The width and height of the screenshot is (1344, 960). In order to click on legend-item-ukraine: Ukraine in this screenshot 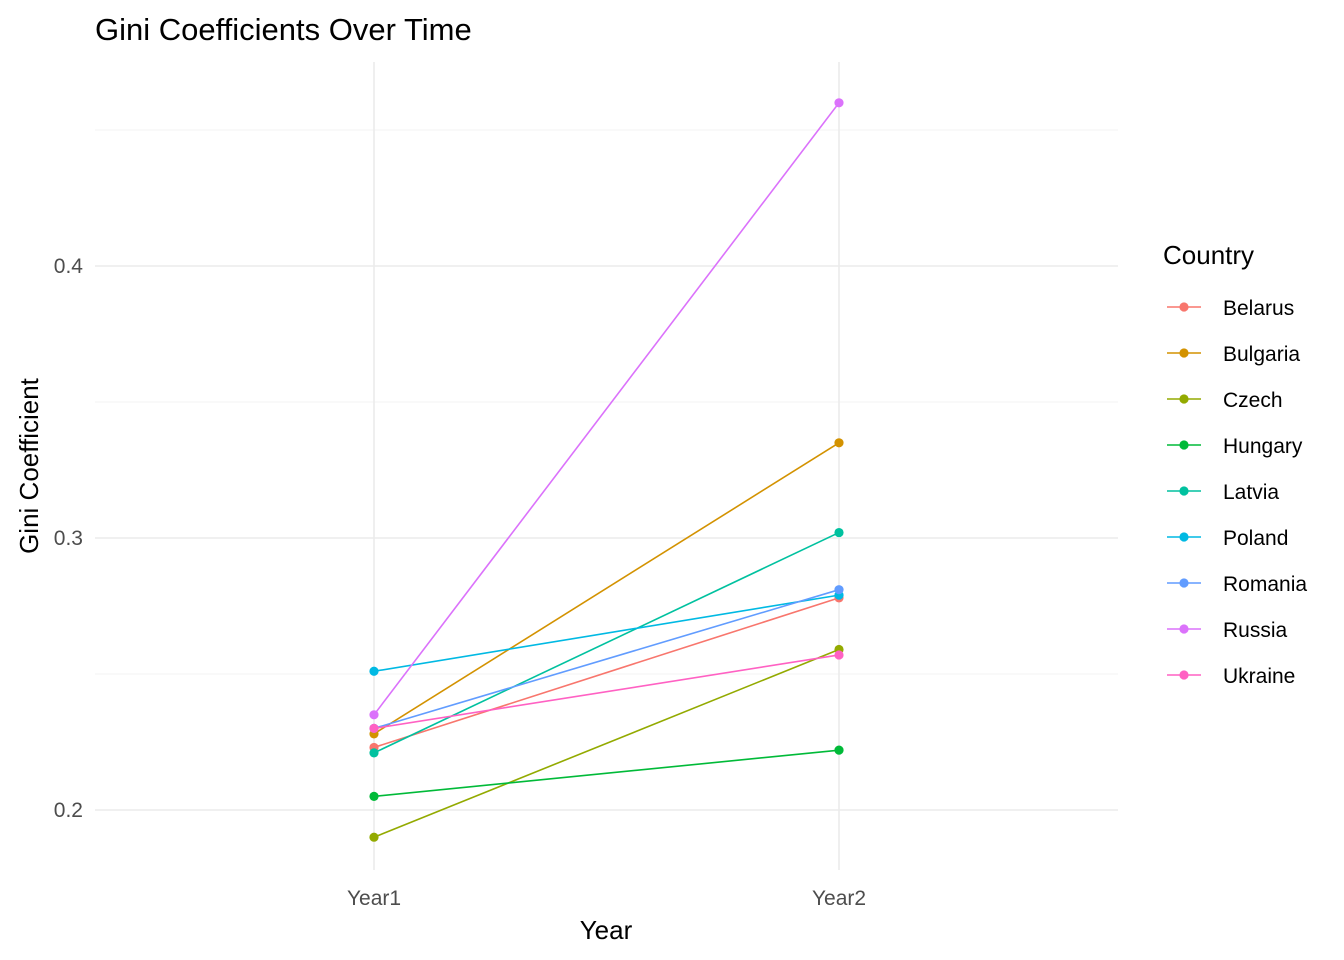, I will do `click(1231, 676)`.